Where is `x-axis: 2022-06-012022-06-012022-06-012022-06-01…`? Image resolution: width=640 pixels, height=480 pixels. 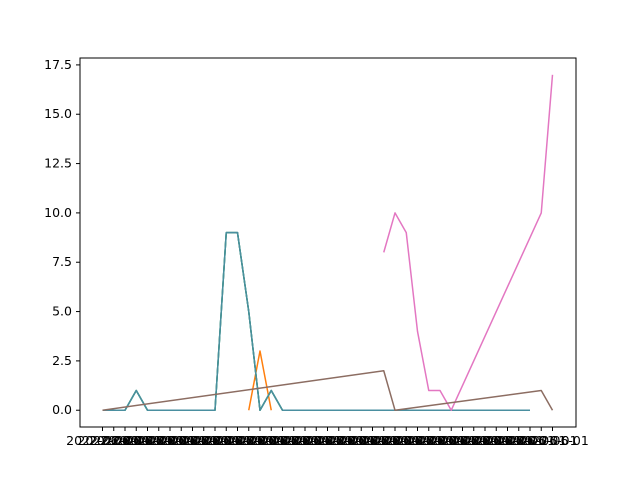 x-axis: 2022-06-012022-06-012022-06-012022-06-01… is located at coordinates (327, 437).